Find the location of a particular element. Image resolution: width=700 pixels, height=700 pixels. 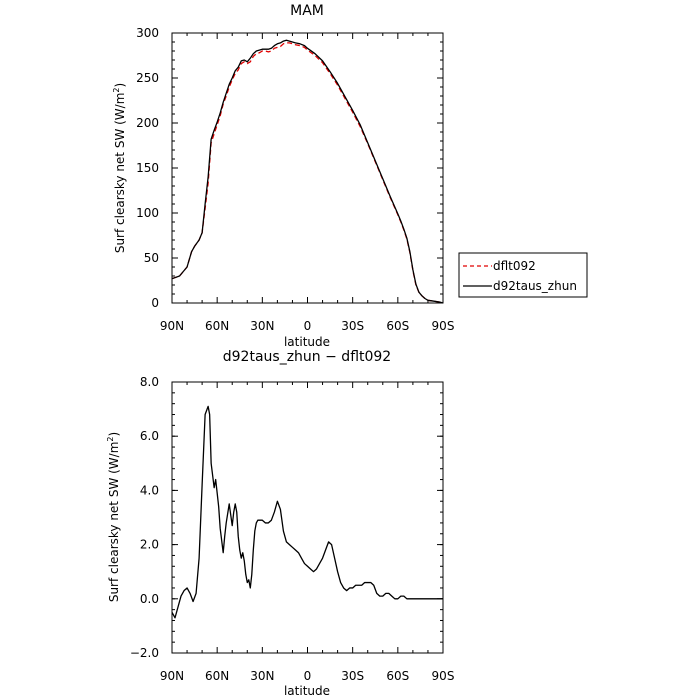

panel-top-x-tick-label-0: 0 is located at coordinates (308, 326).